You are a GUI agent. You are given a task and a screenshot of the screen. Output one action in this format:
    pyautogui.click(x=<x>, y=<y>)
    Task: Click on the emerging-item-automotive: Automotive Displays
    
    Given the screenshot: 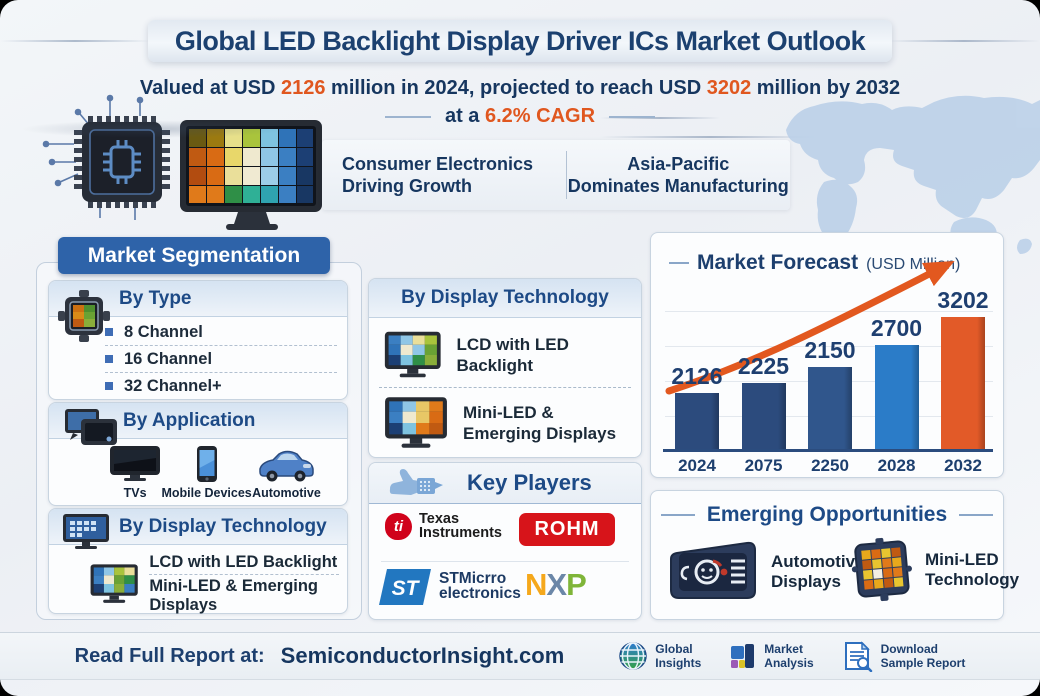 What is the action you would take?
    pyautogui.click(x=766, y=572)
    